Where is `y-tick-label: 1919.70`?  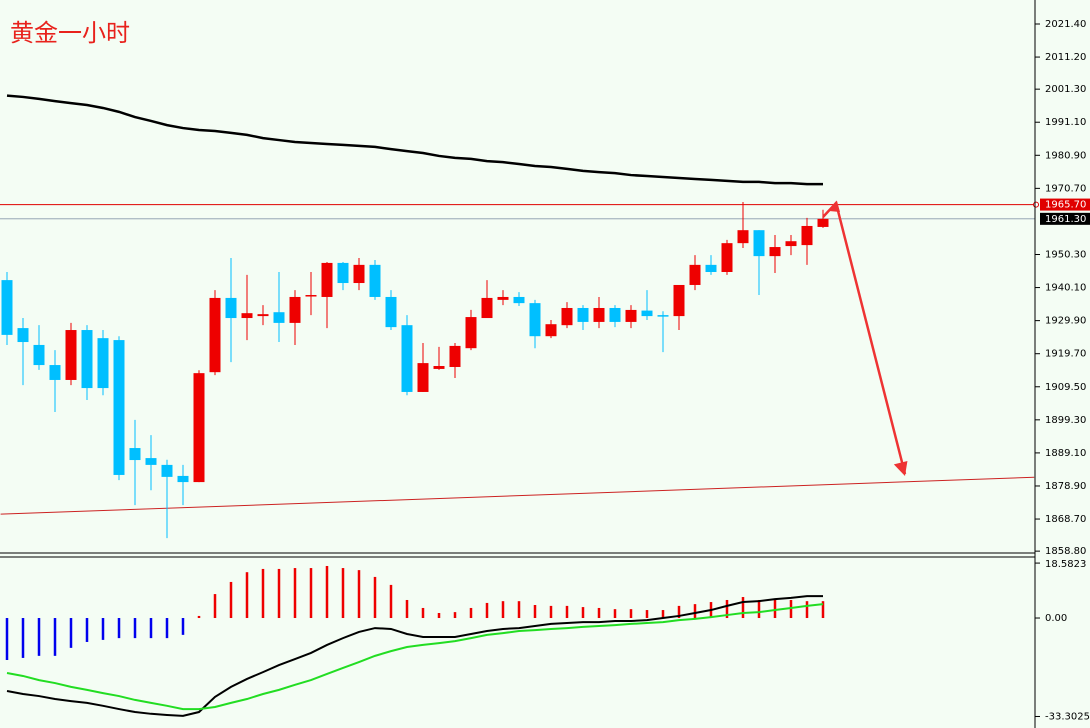
y-tick-label: 1919.70 is located at coordinates (1065, 354).